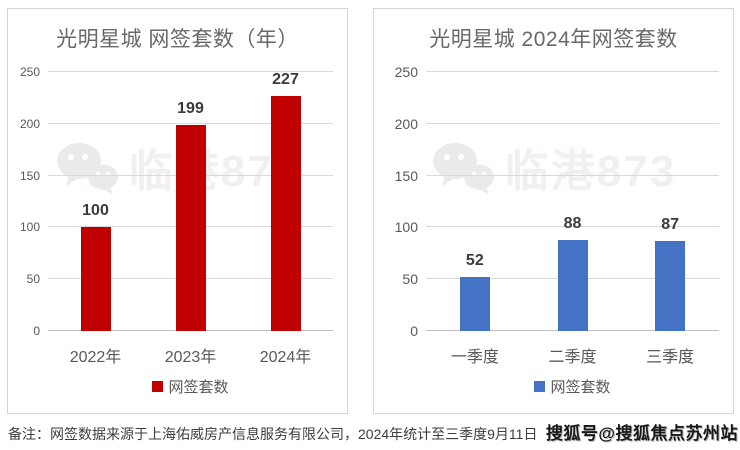 This screenshot has height=450, width=740. I want to click on footnote-text: 网签数据来源于上海佑威房产信息服务有限公司，2024年统计至三季度9月11日, so click(294, 434).